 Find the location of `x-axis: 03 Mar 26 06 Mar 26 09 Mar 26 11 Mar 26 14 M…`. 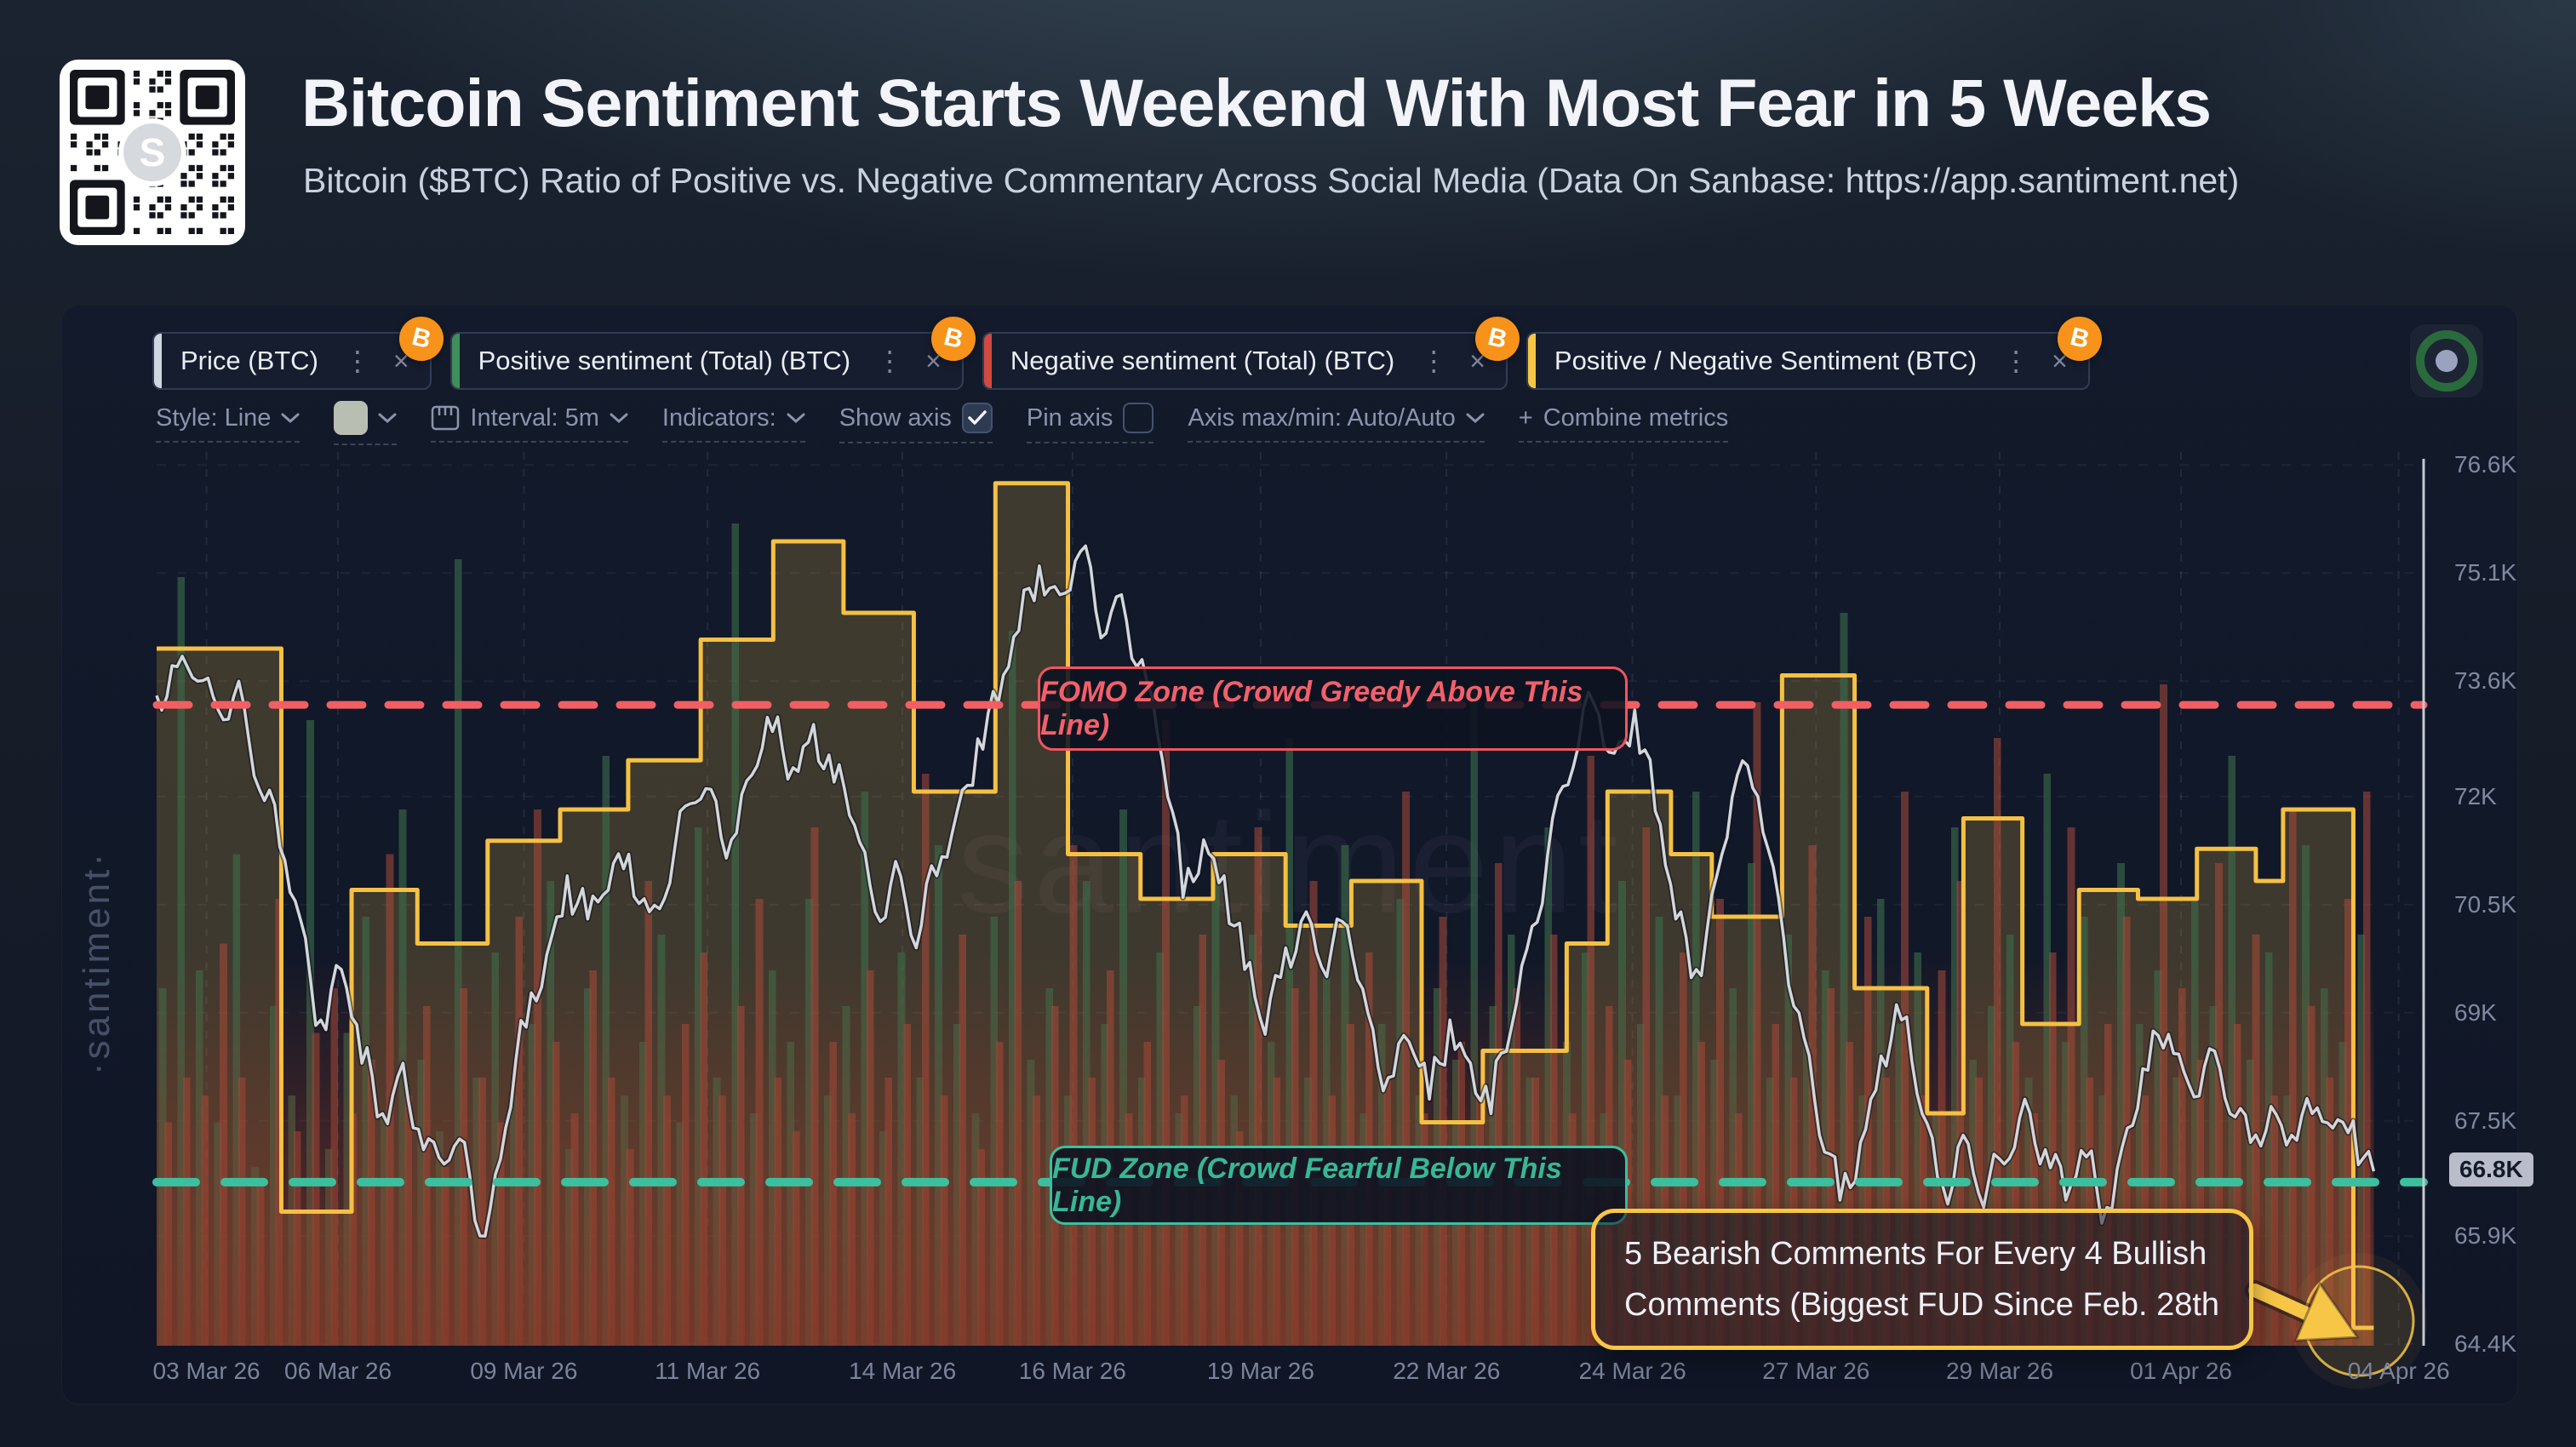

x-axis: 03 Mar 26 06 Mar 26 09 Mar 26 11 Mar 26 14 M… is located at coordinates (1301, 1375).